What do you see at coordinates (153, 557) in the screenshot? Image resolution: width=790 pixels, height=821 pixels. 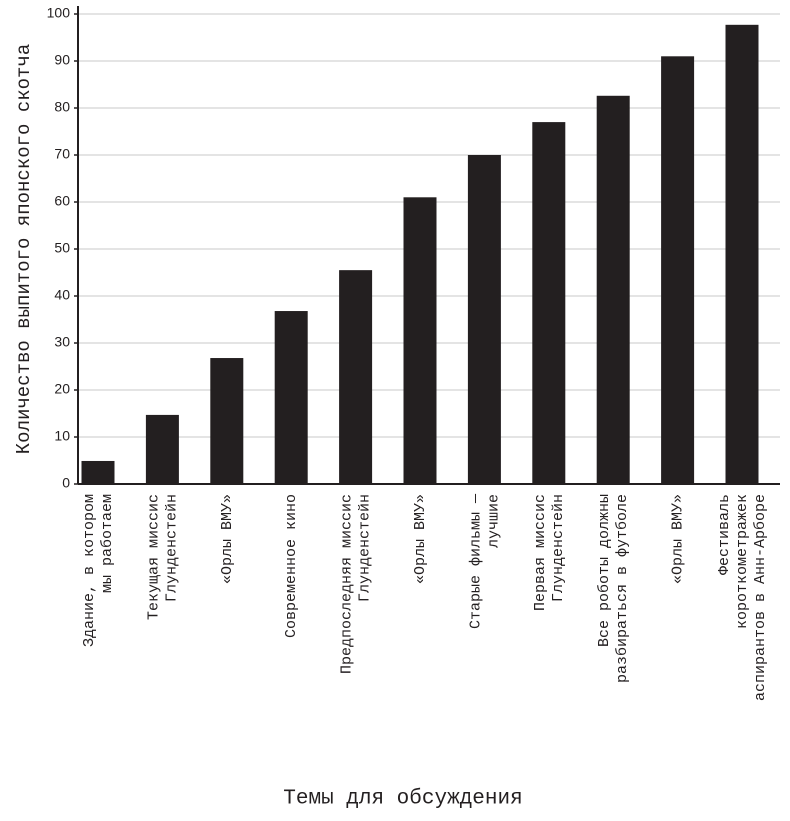 I see `x-tick-label: Текущая миссис` at bounding box center [153, 557].